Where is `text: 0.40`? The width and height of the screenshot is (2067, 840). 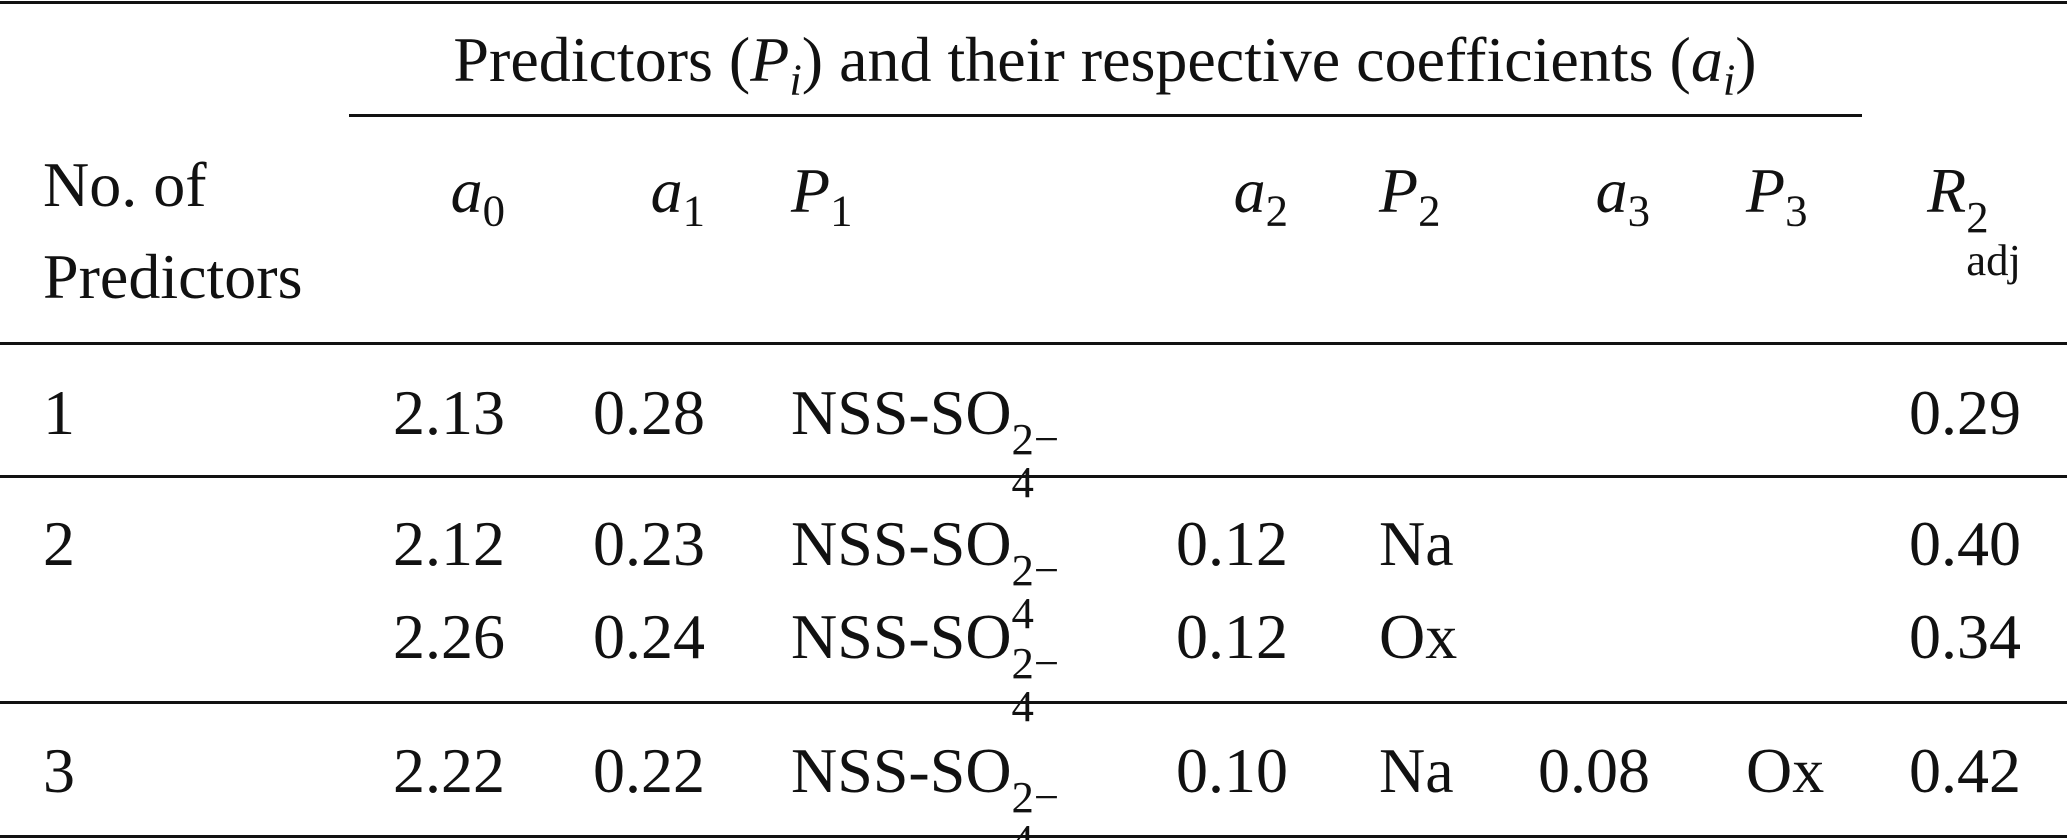 text: 0.40 is located at coordinates (1965, 543).